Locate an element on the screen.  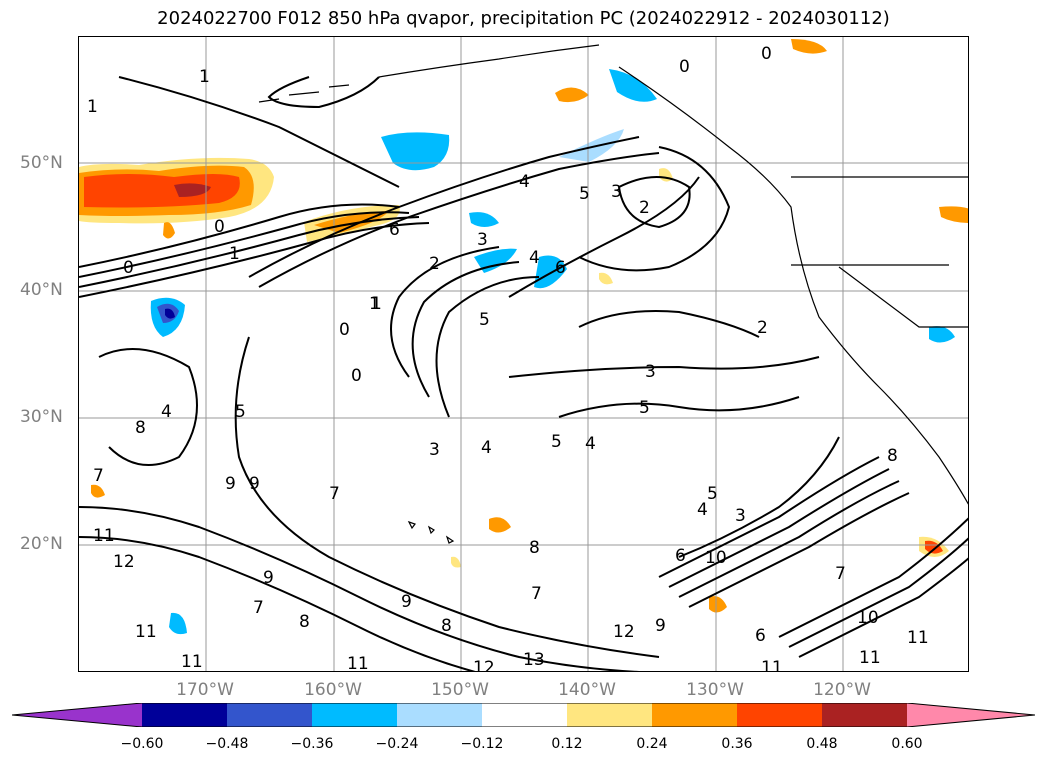
colorbar-tick-label: −0.24 is located at coordinates (397, 744).